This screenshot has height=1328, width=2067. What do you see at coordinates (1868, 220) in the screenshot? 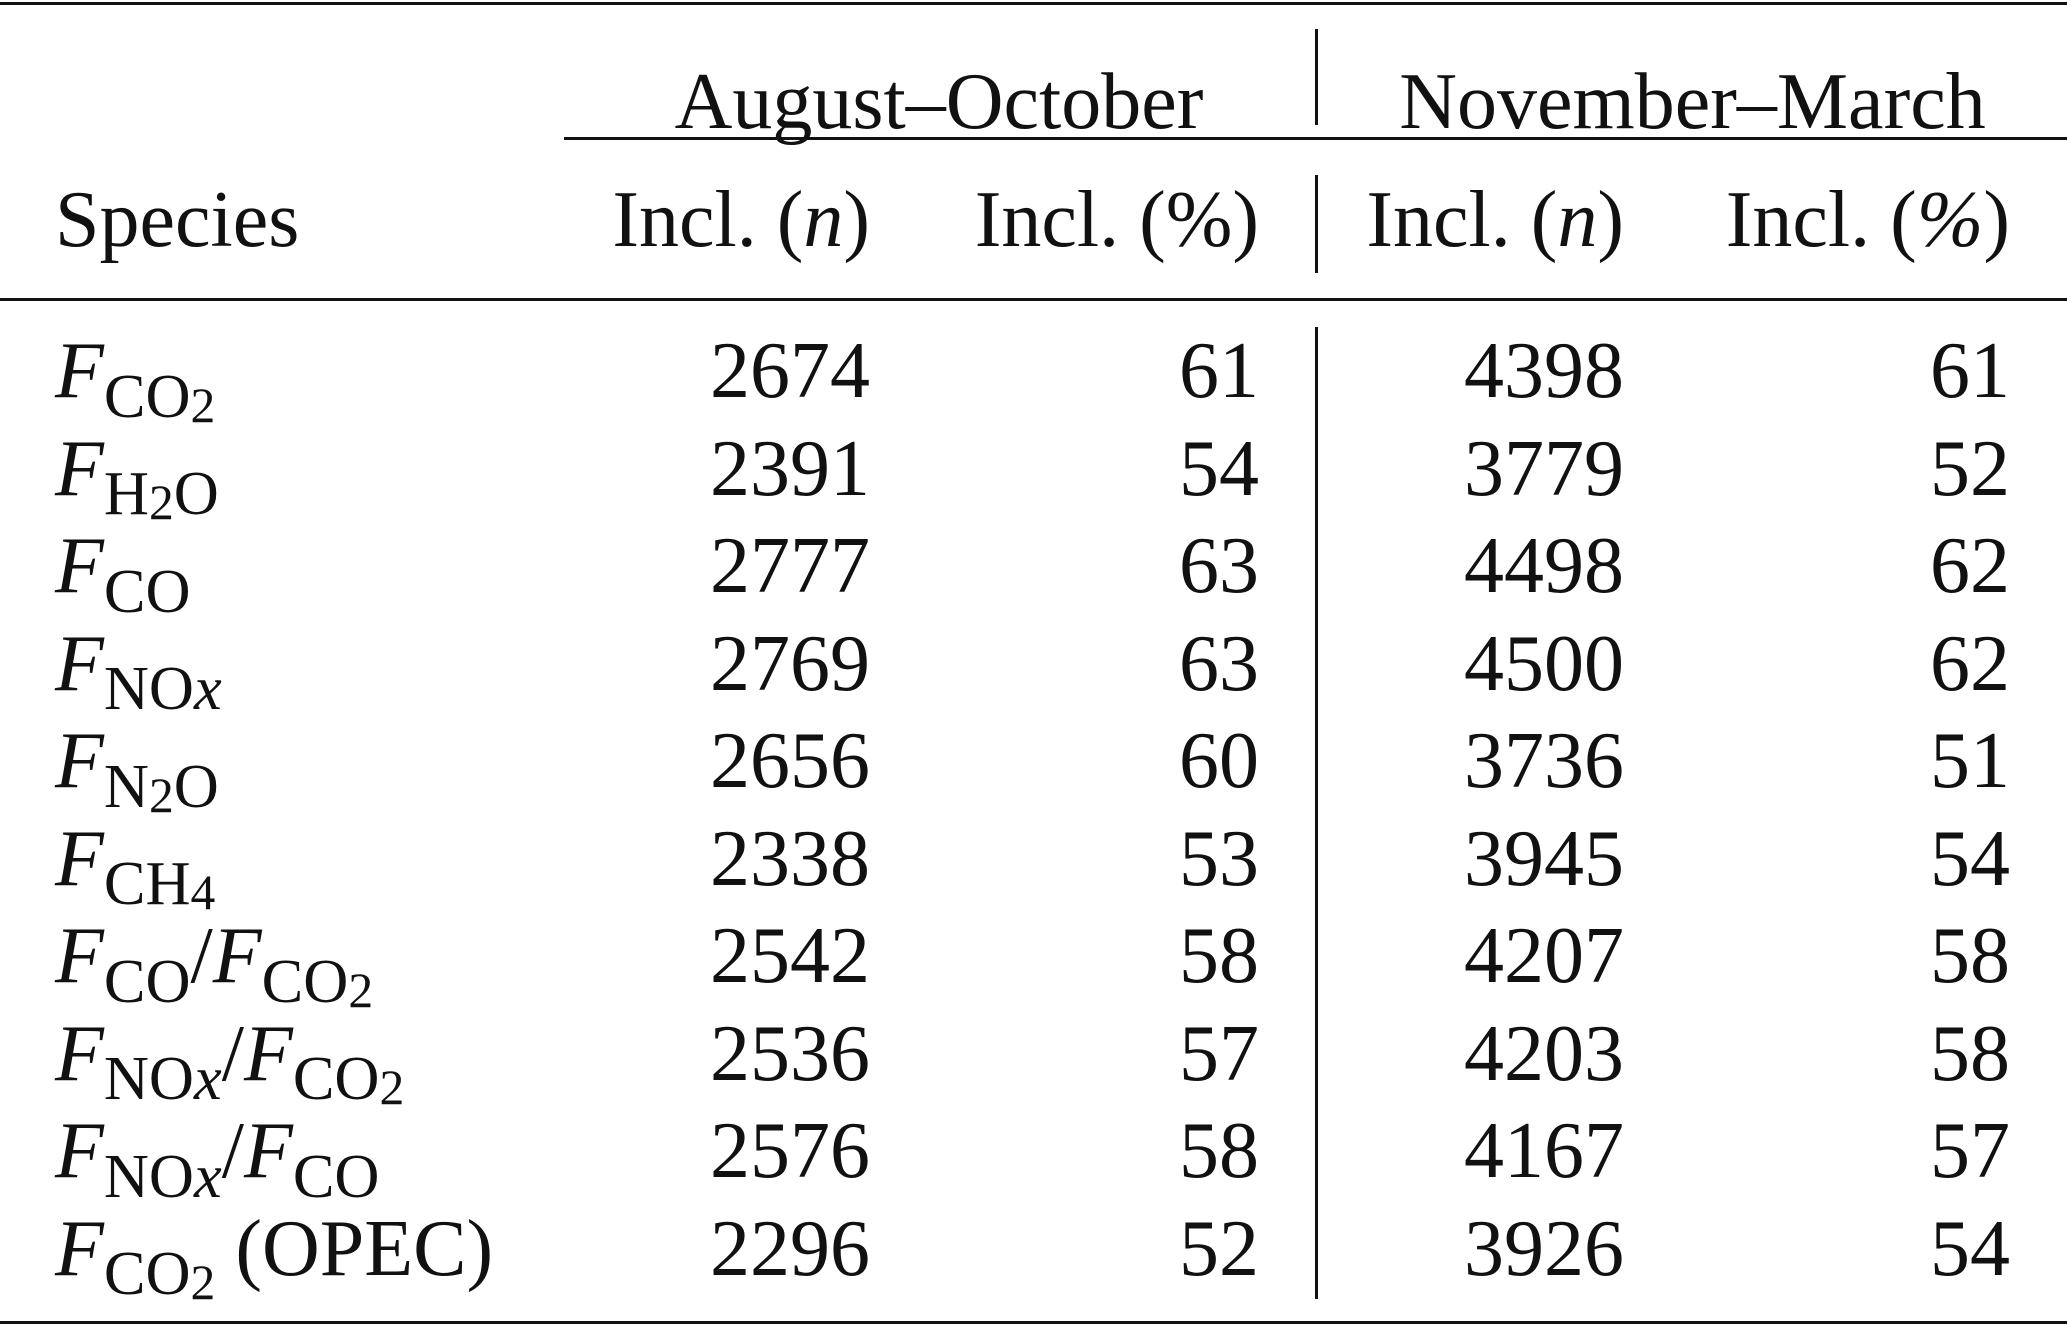
I see `column-header: Incl. (%)` at bounding box center [1868, 220].